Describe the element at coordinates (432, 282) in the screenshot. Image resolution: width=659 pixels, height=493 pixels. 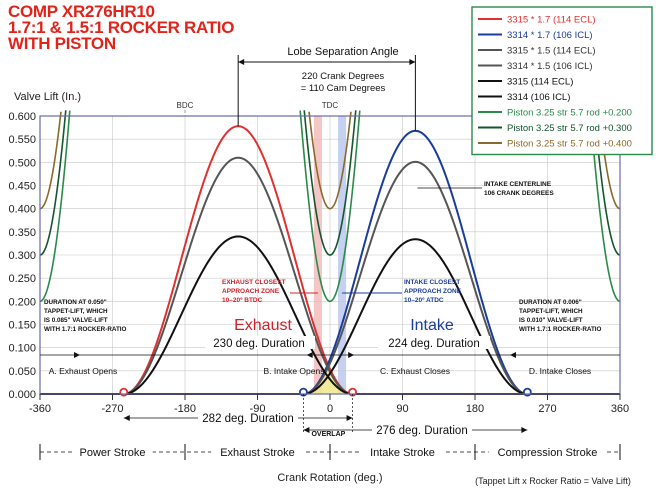
I see `intake-zone-note: INTAKE CLOSEST` at that location.